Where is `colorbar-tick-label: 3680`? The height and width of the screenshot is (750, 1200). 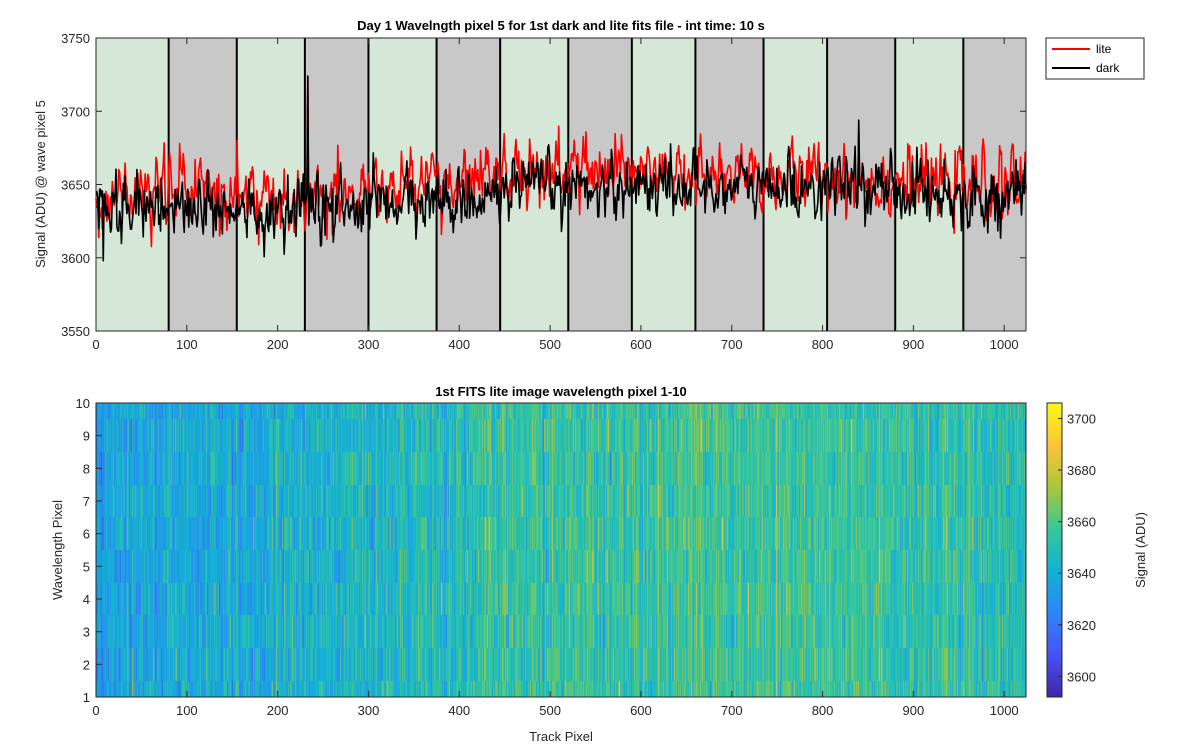
colorbar-tick-label: 3680 is located at coordinates (1081, 470).